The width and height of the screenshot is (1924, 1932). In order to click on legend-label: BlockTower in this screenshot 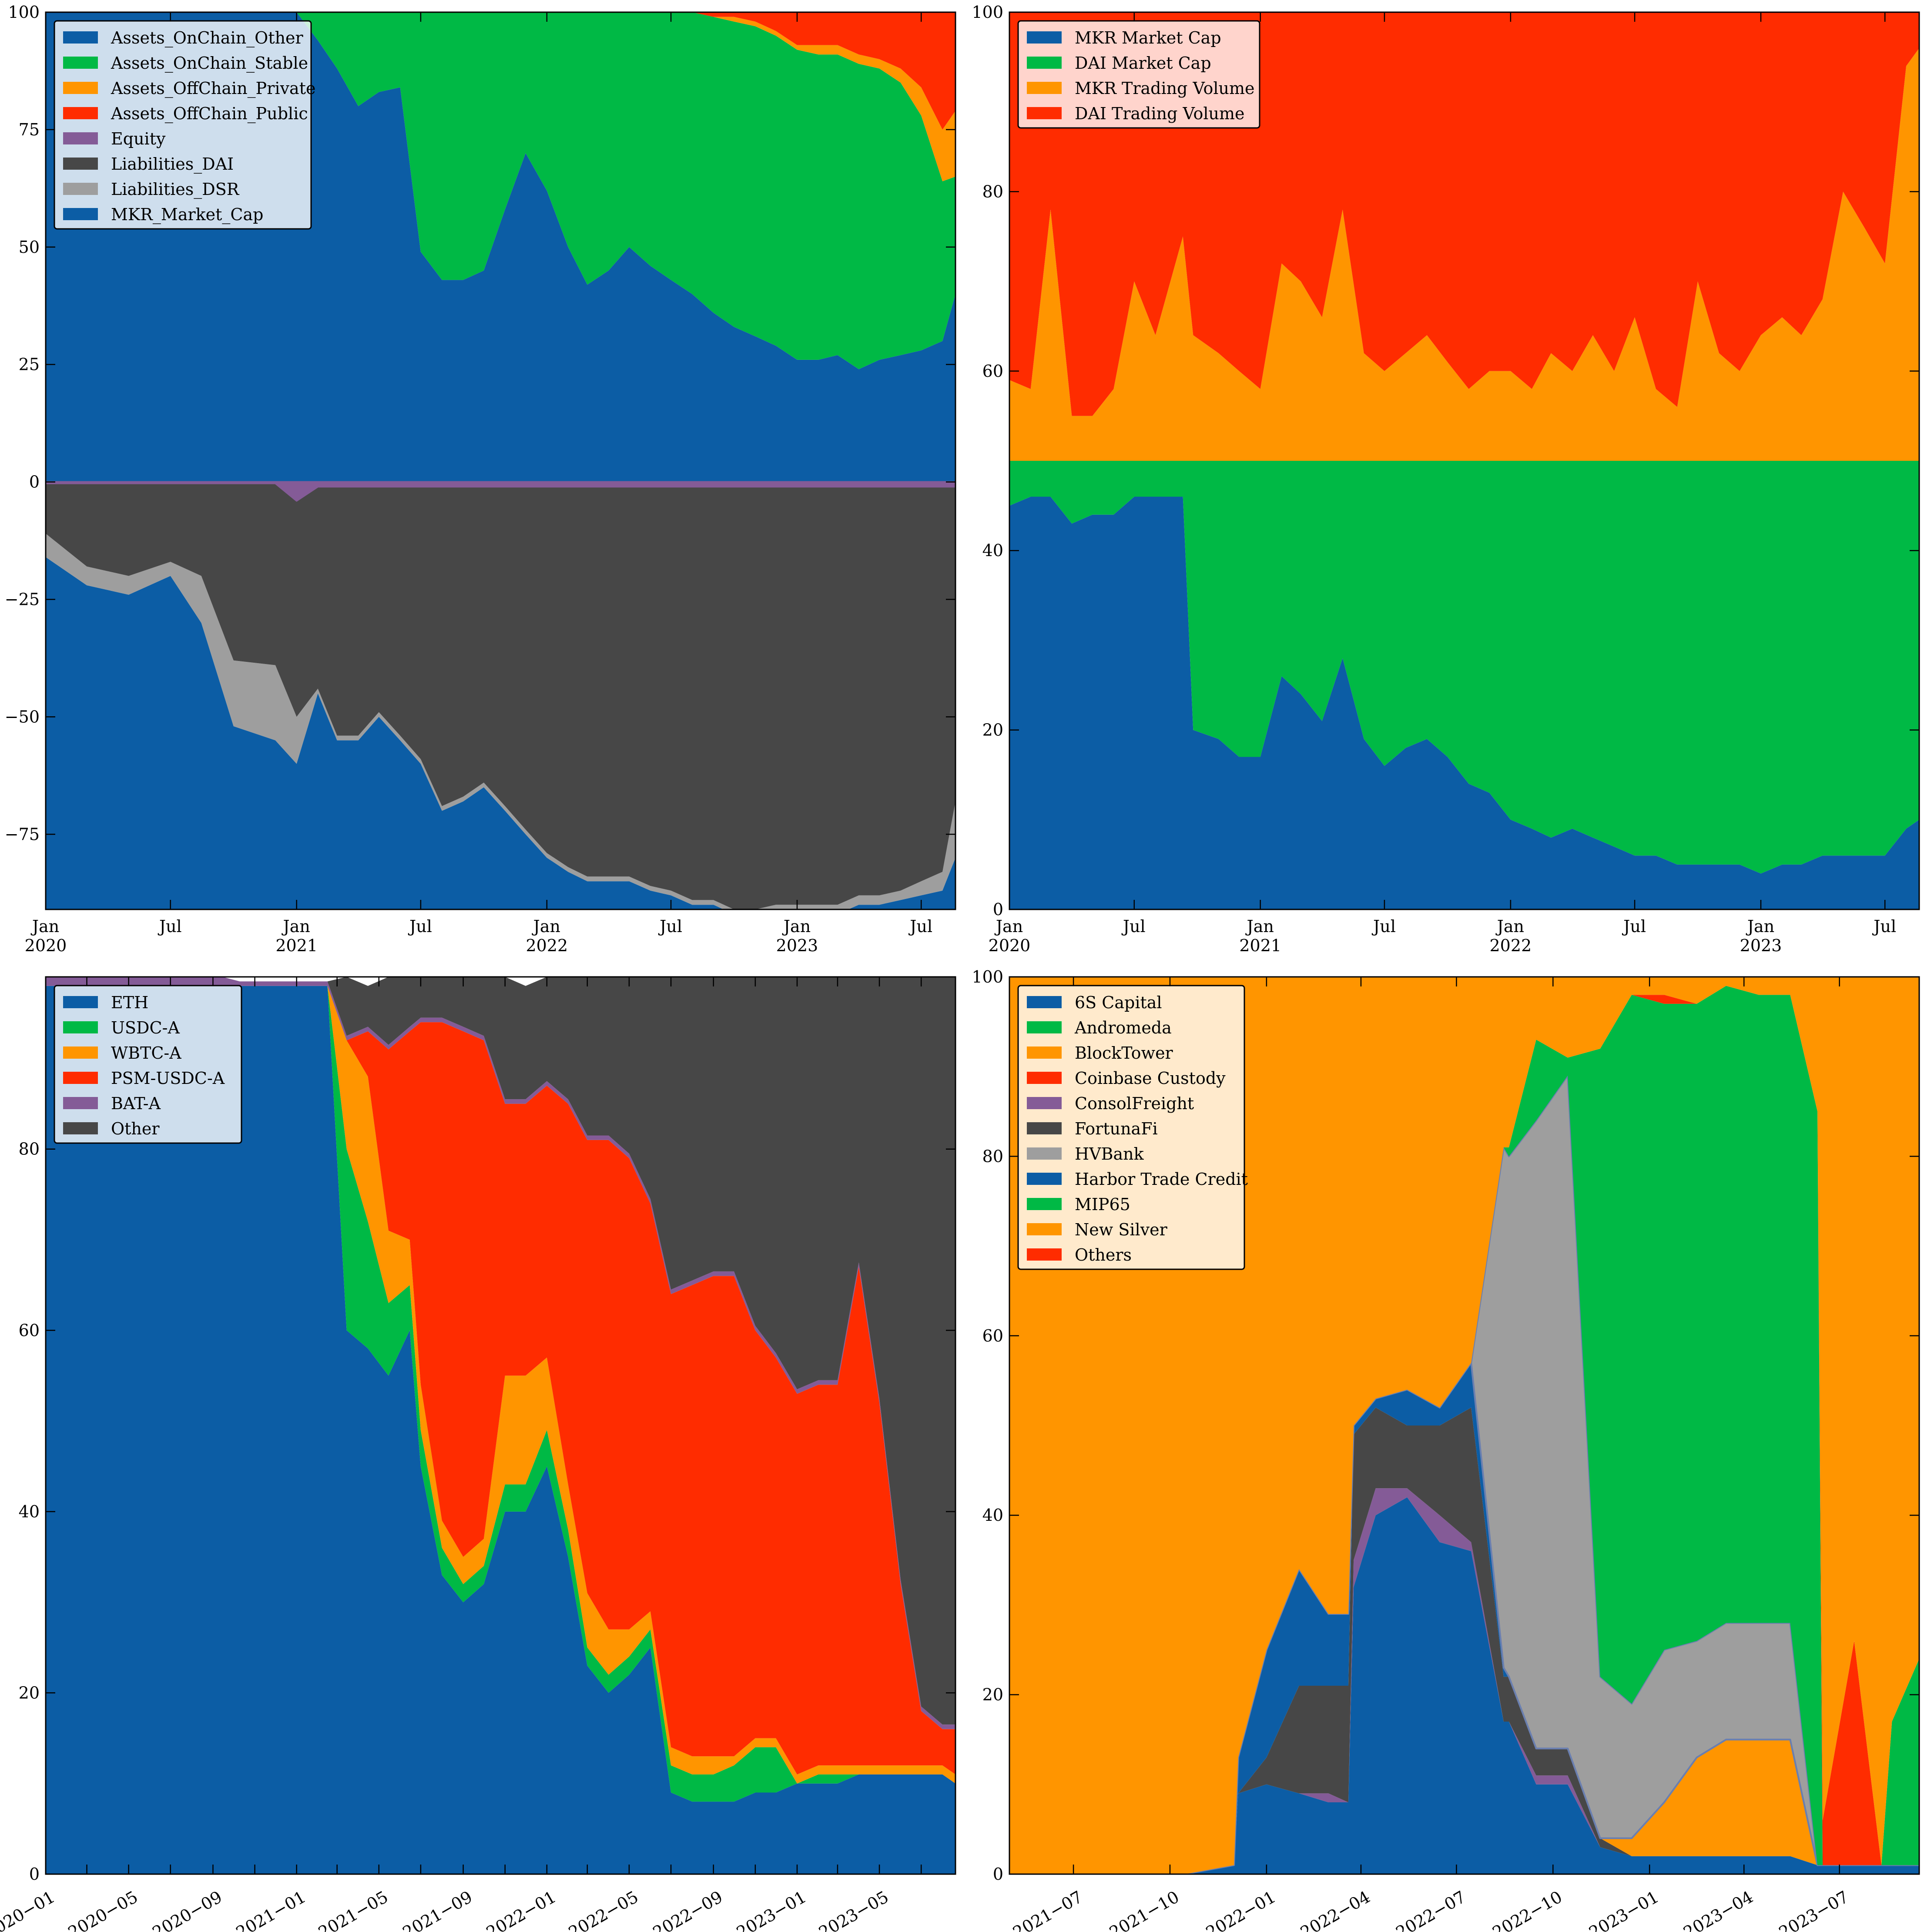, I will do `click(1124, 1053)`.